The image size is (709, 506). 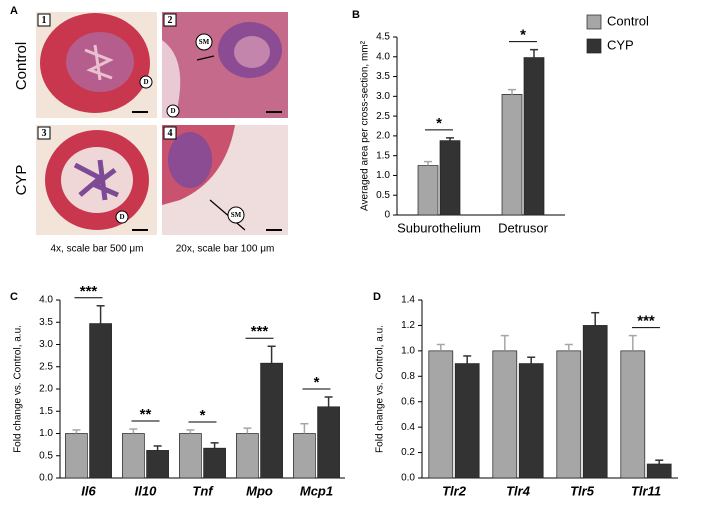 I want to click on x-tick-label: Suburothelium, so click(x=439, y=227).